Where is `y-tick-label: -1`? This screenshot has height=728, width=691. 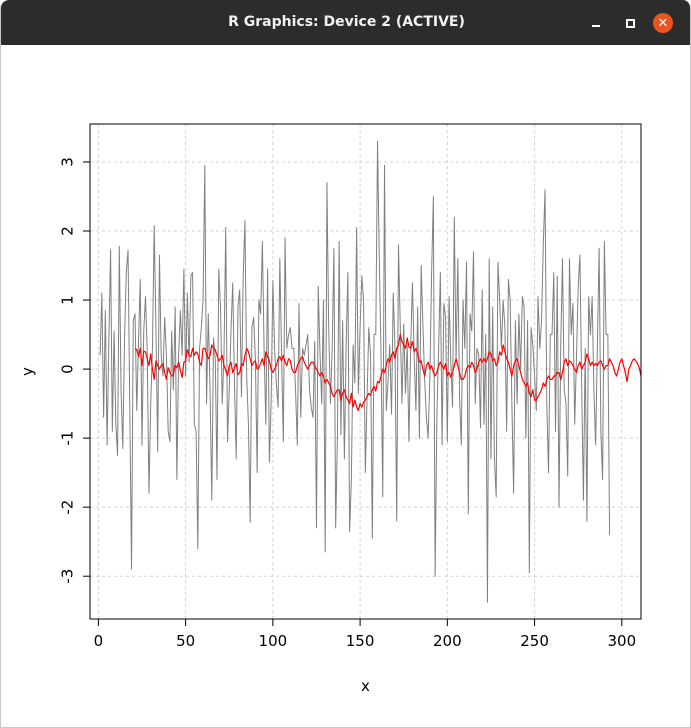 y-tick-label: -1 is located at coordinates (68, 438).